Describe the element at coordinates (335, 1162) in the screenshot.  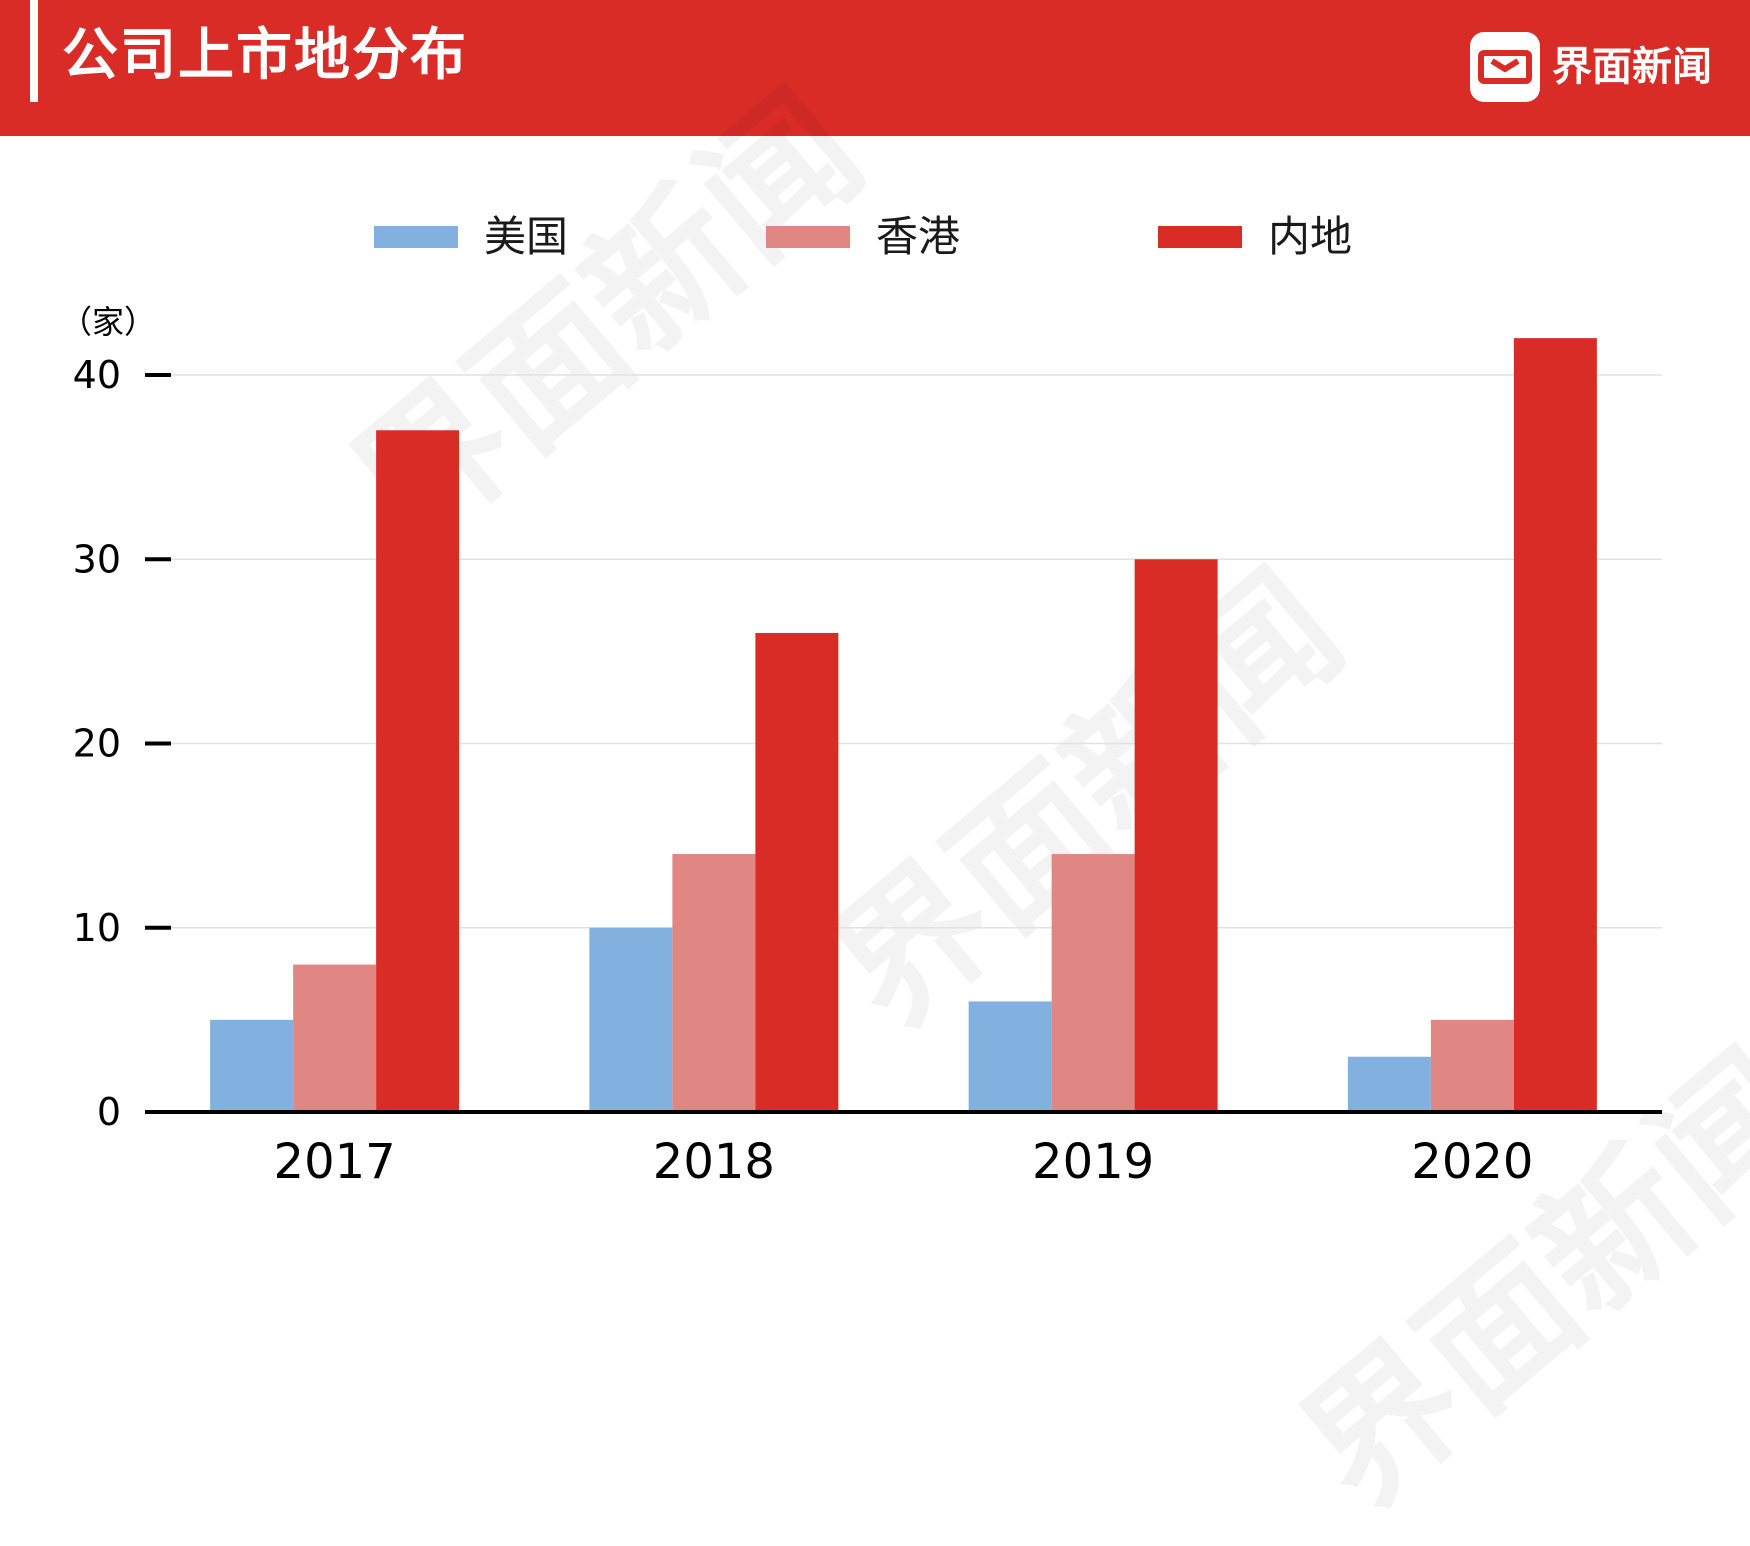
I see `x-category-label: 2017` at that location.